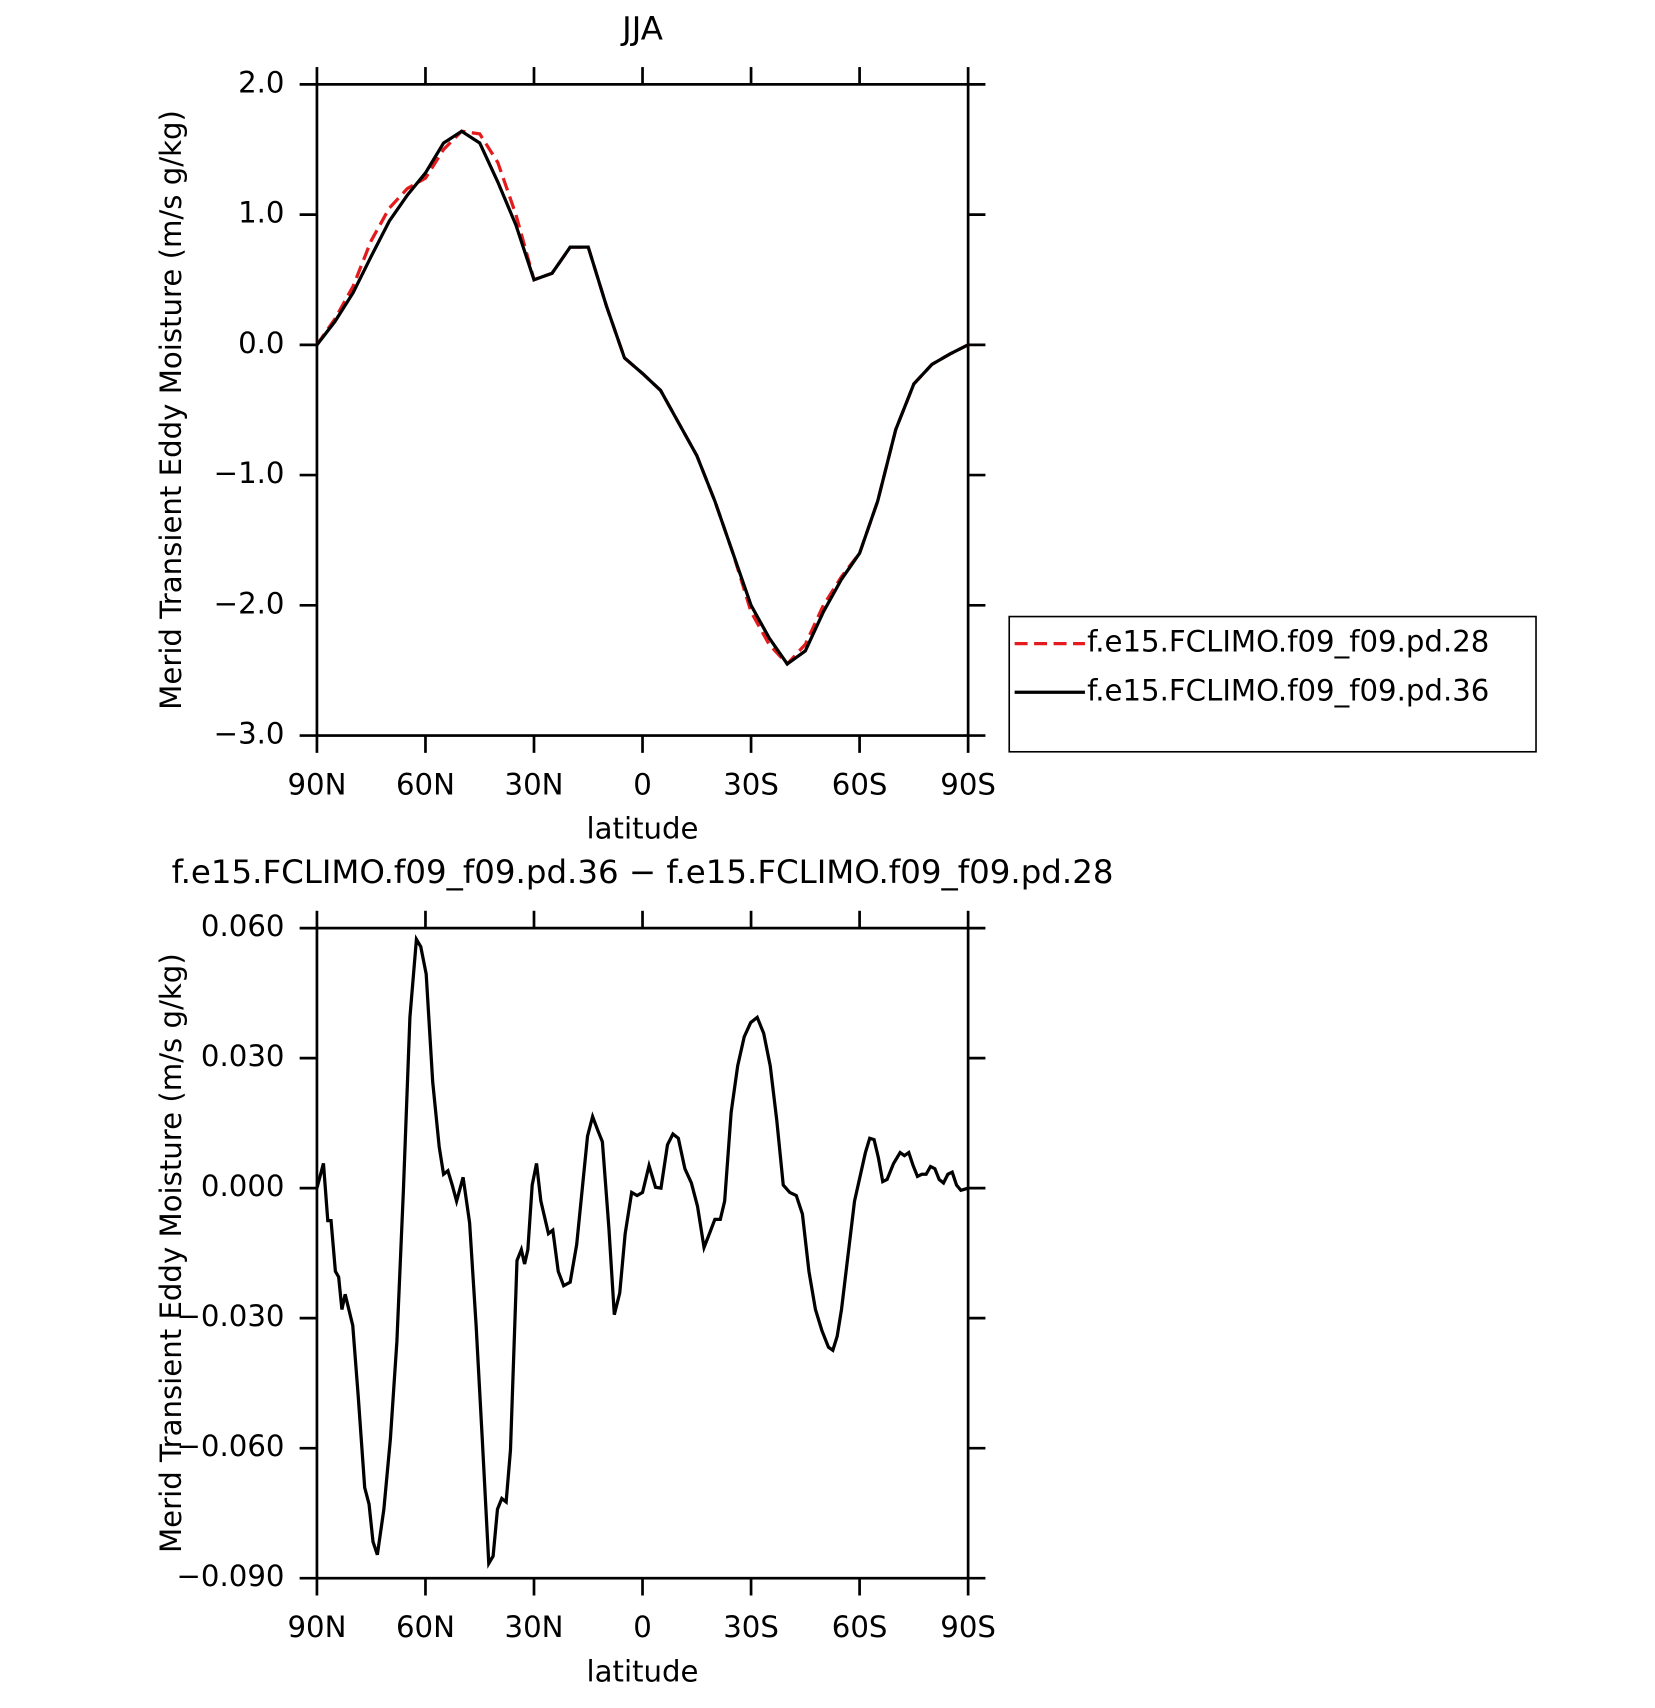  I want to click on y-tick-label: −0.030, so click(230, 1316).